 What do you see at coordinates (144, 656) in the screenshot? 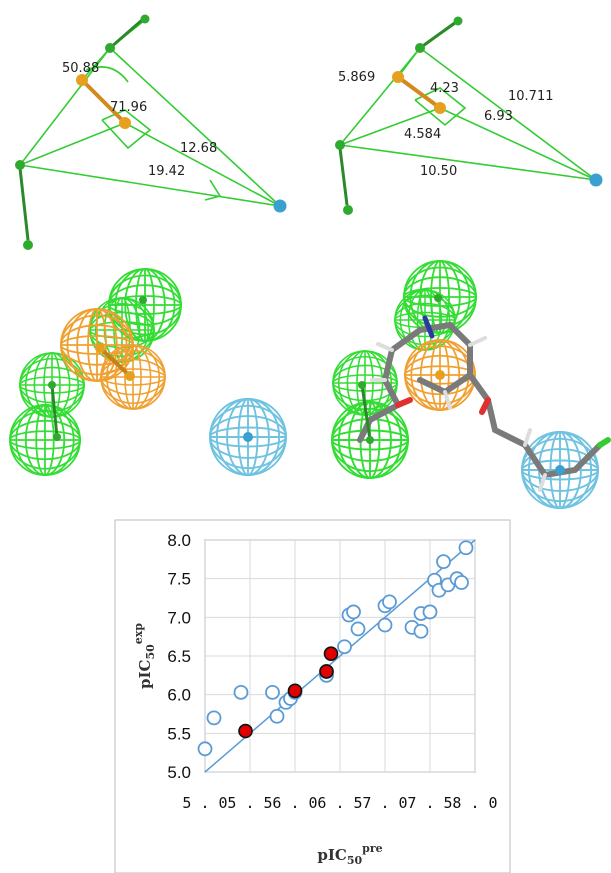
I see `y-axis-title: pIC50exp` at bounding box center [144, 656].